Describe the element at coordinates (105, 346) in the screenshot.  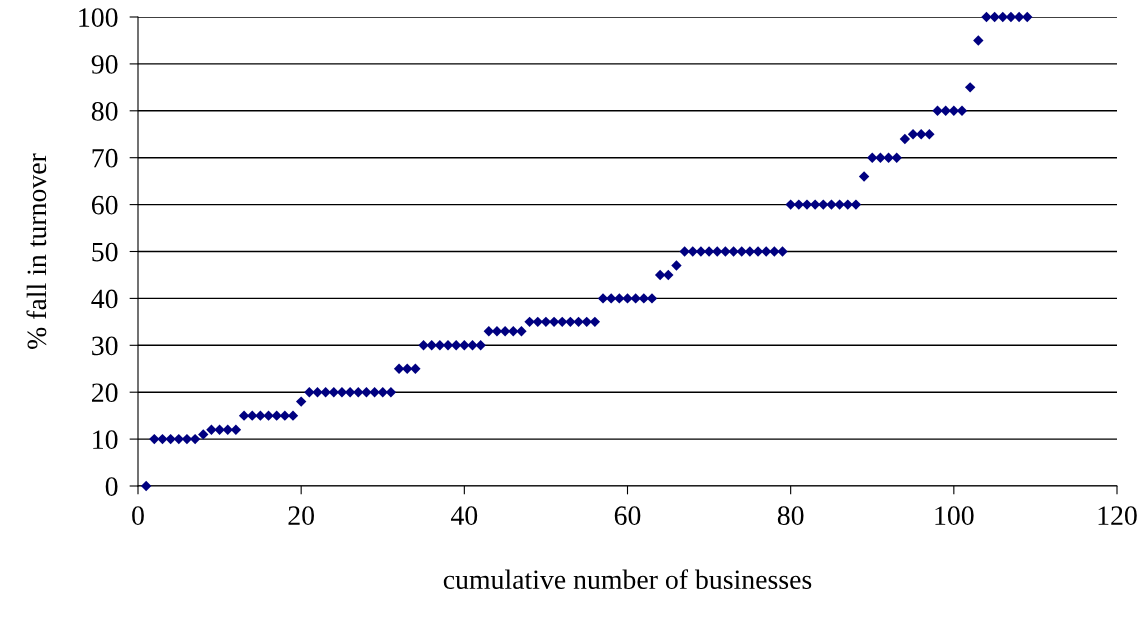
I see `y-tick-label: 30` at that location.